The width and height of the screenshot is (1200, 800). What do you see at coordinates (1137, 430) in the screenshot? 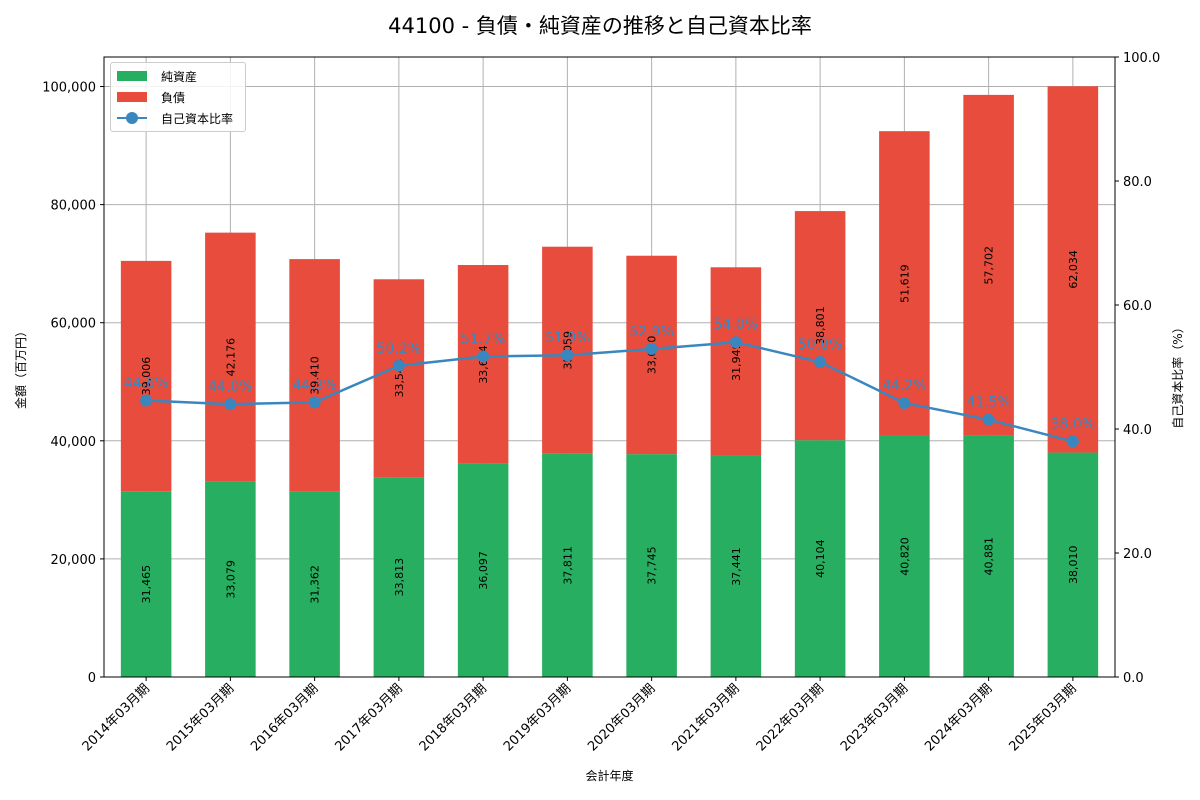
I see `y2-tick-label: 40.0` at bounding box center [1137, 430].